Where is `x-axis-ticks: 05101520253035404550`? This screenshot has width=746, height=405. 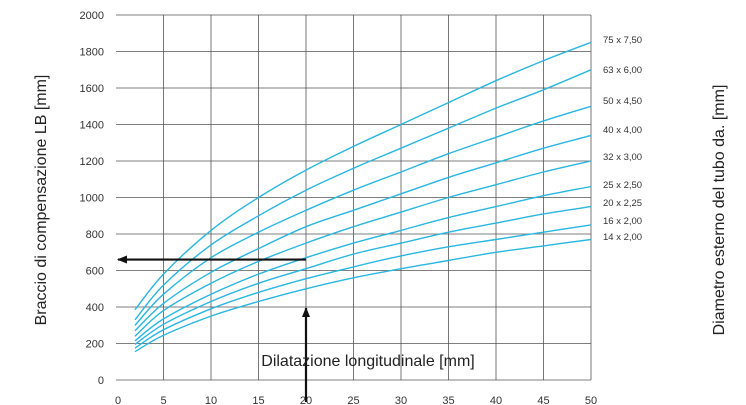
x-axis-ticks: 05101520253035404550 is located at coordinates (356, 400).